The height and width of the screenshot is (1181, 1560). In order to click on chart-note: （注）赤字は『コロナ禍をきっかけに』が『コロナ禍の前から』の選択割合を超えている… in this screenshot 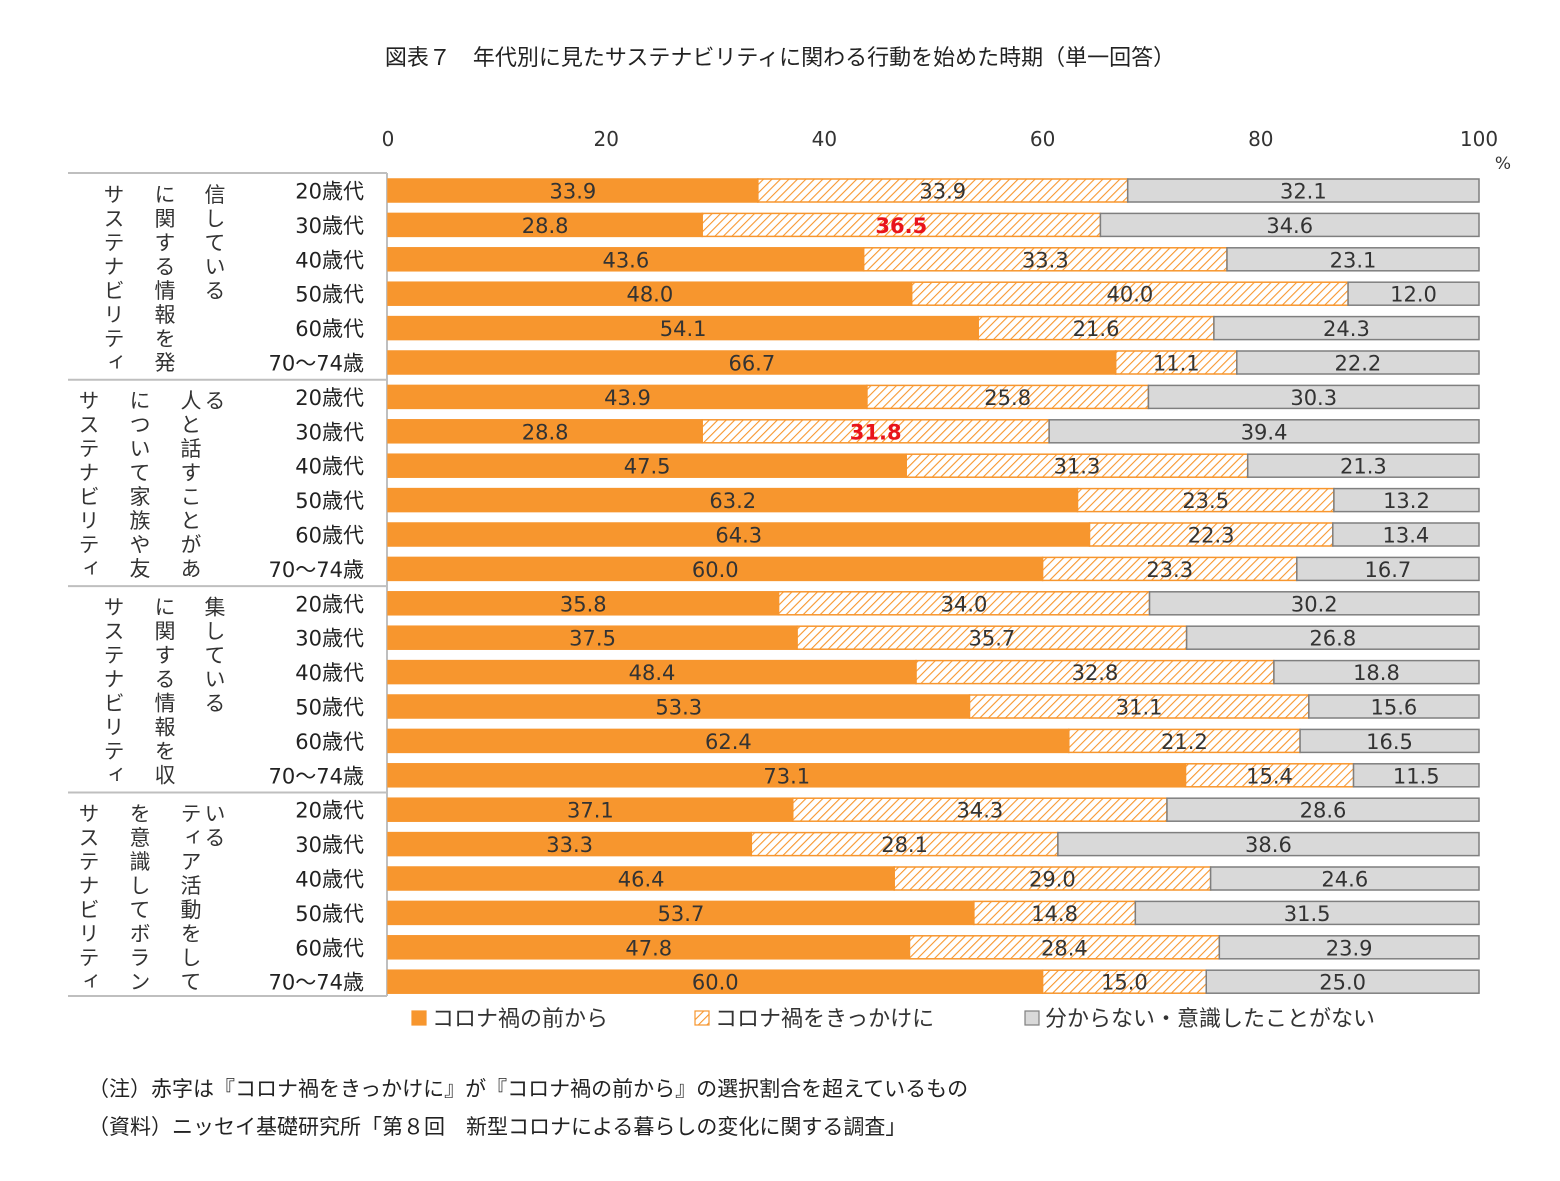, I will do `click(528, 1089)`.